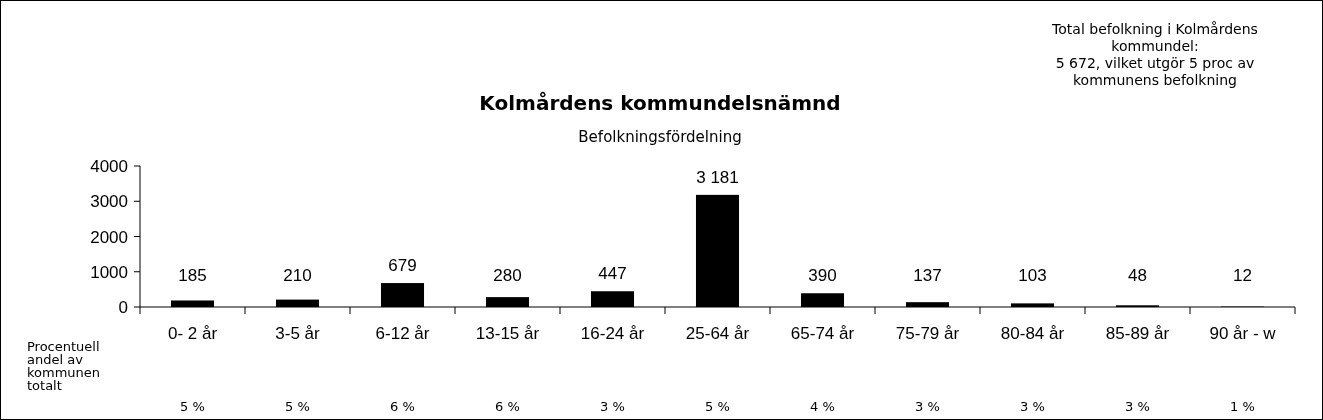 The height and width of the screenshot is (420, 1323). I want to click on data-label: 3 181, so click(717, 177).